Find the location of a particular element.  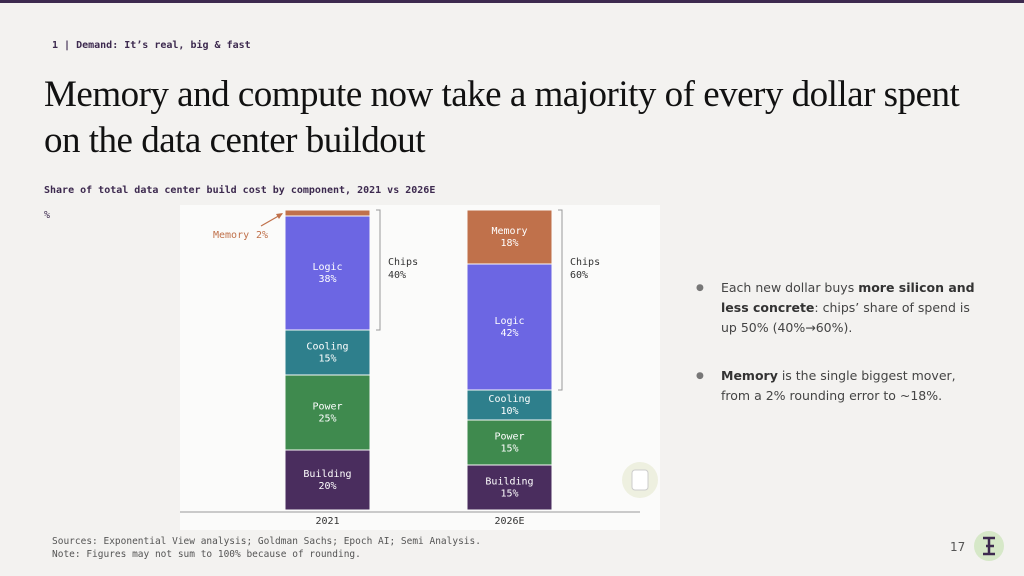

watermark-icon is located at coordinates (640, 480).